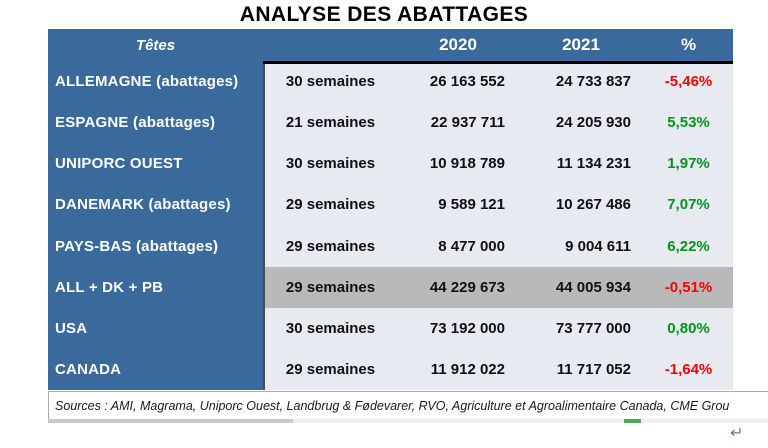  Describe the element at coordinates (581, 164) in the screenshot. I see `value-2021-cell: 11 134 231` at that location.